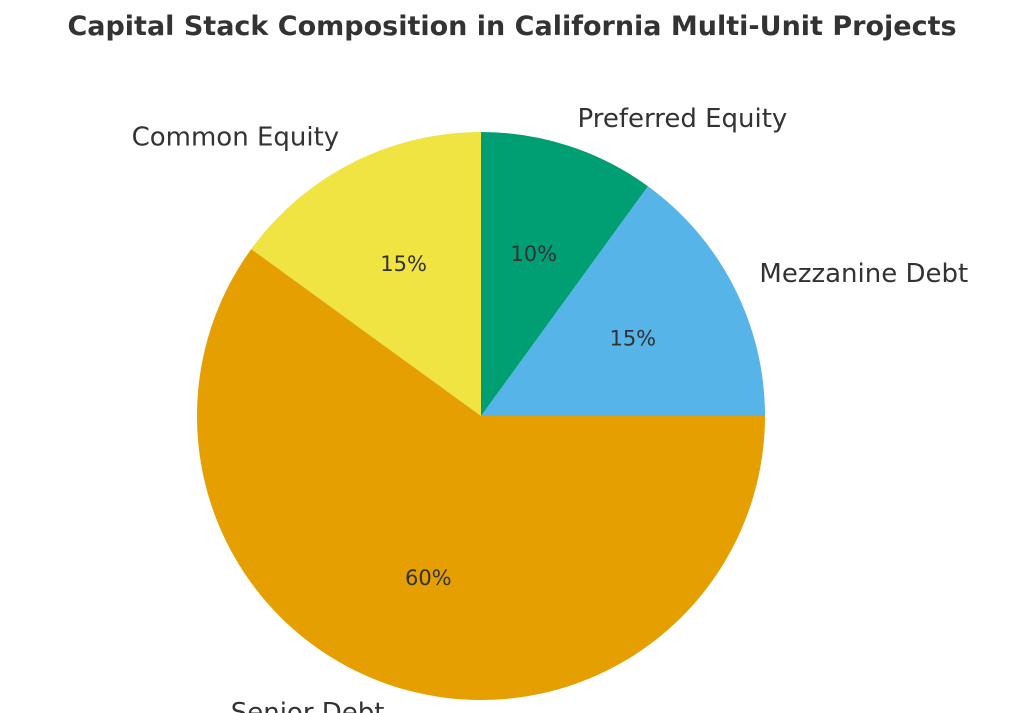 This screenshot has height=713, width=1024. What do you see at coordinates (683, 119) in the screenshot?
I see `category-label-preferred-equity: Preferred Equity` at bounding box center [683, 119].